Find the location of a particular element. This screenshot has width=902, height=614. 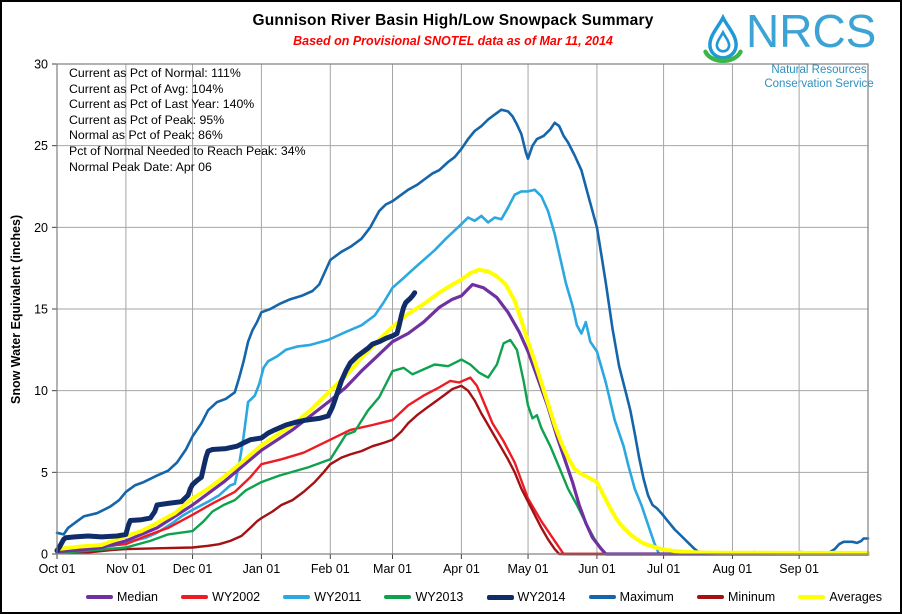

legend-swatch-mininum is located at coordinates (710, 597).